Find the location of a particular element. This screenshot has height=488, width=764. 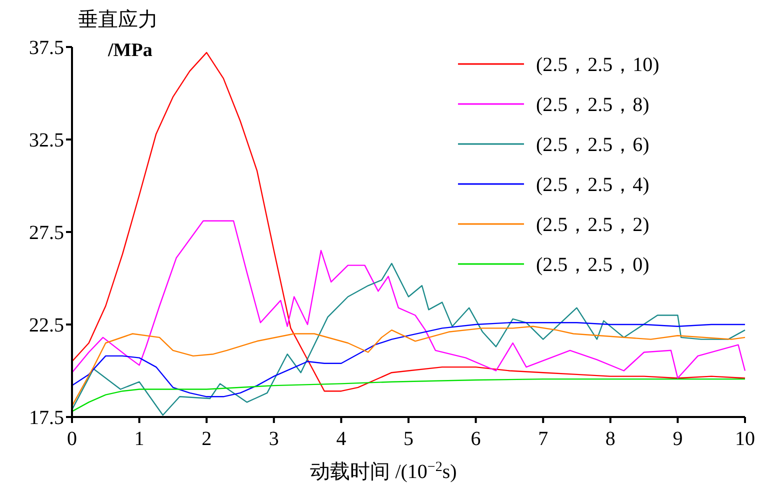

y-tick-label: 32.5 is located at coordinates (46, 141).